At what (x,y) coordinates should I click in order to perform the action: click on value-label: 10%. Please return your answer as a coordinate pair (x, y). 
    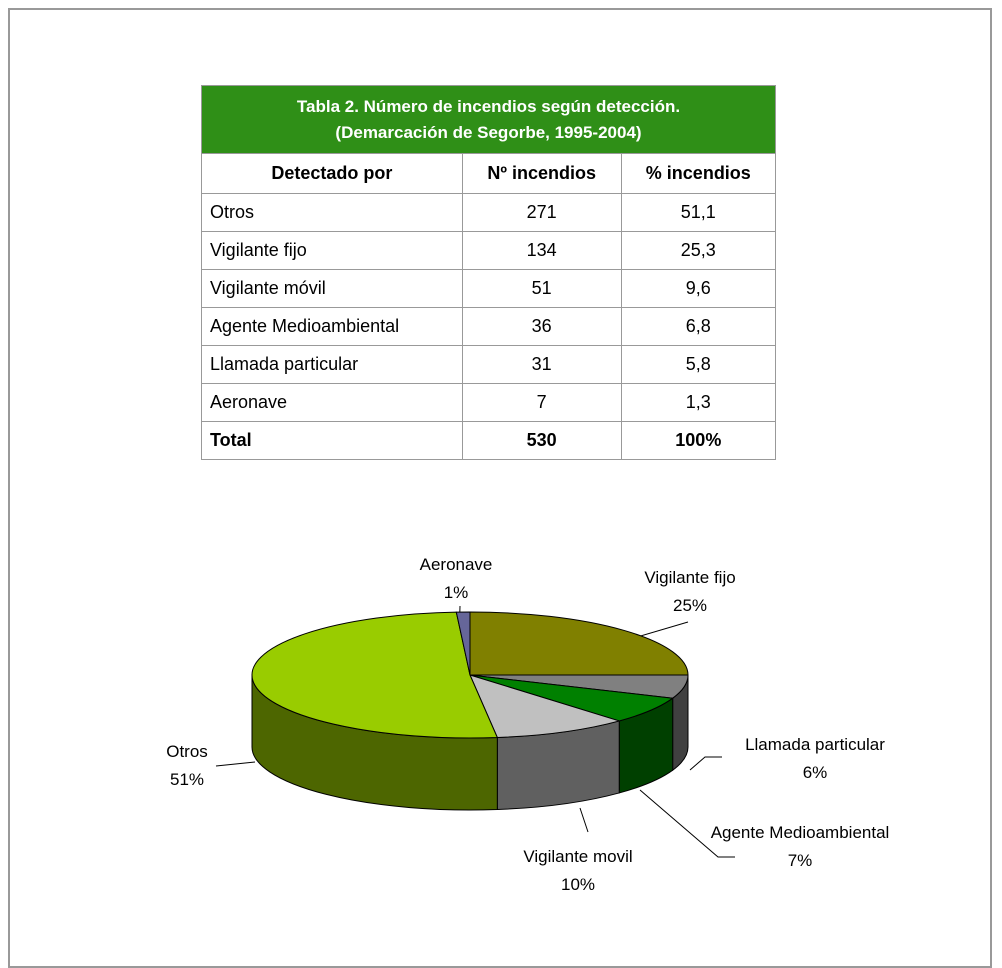
    Looking at the image, I should click on (578, 884).